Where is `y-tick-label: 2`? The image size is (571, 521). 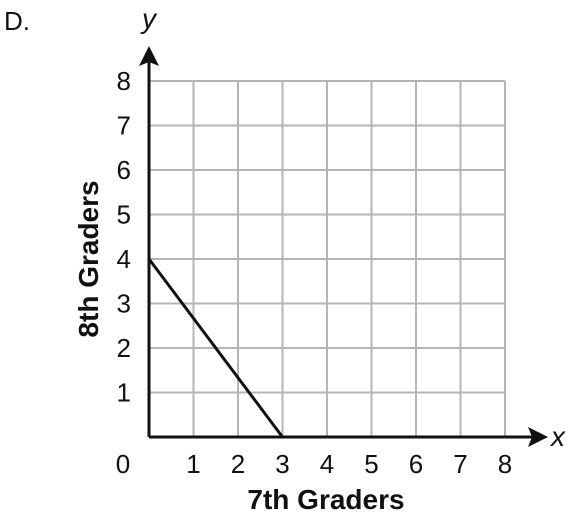 y-tick-label: 2 is located at coordinates (124, 348).